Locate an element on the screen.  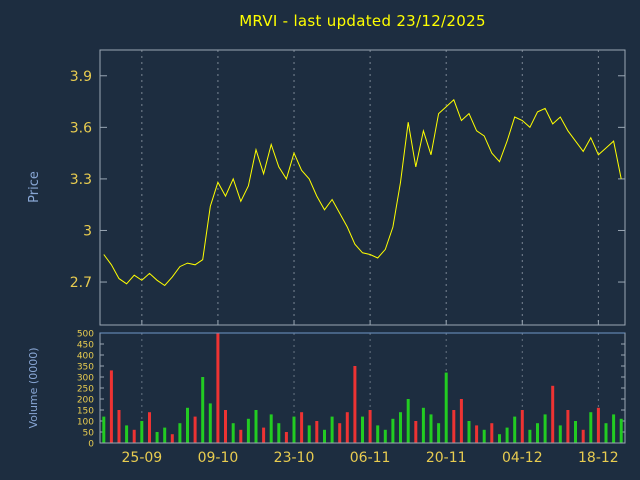
svg-text: 2.7 is located at coordinates (81, 283).